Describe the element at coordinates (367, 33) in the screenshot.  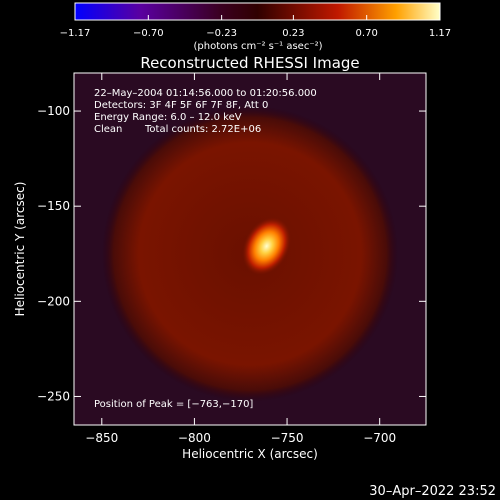
I see `colorbar-tick-label: 0.70` at that location.